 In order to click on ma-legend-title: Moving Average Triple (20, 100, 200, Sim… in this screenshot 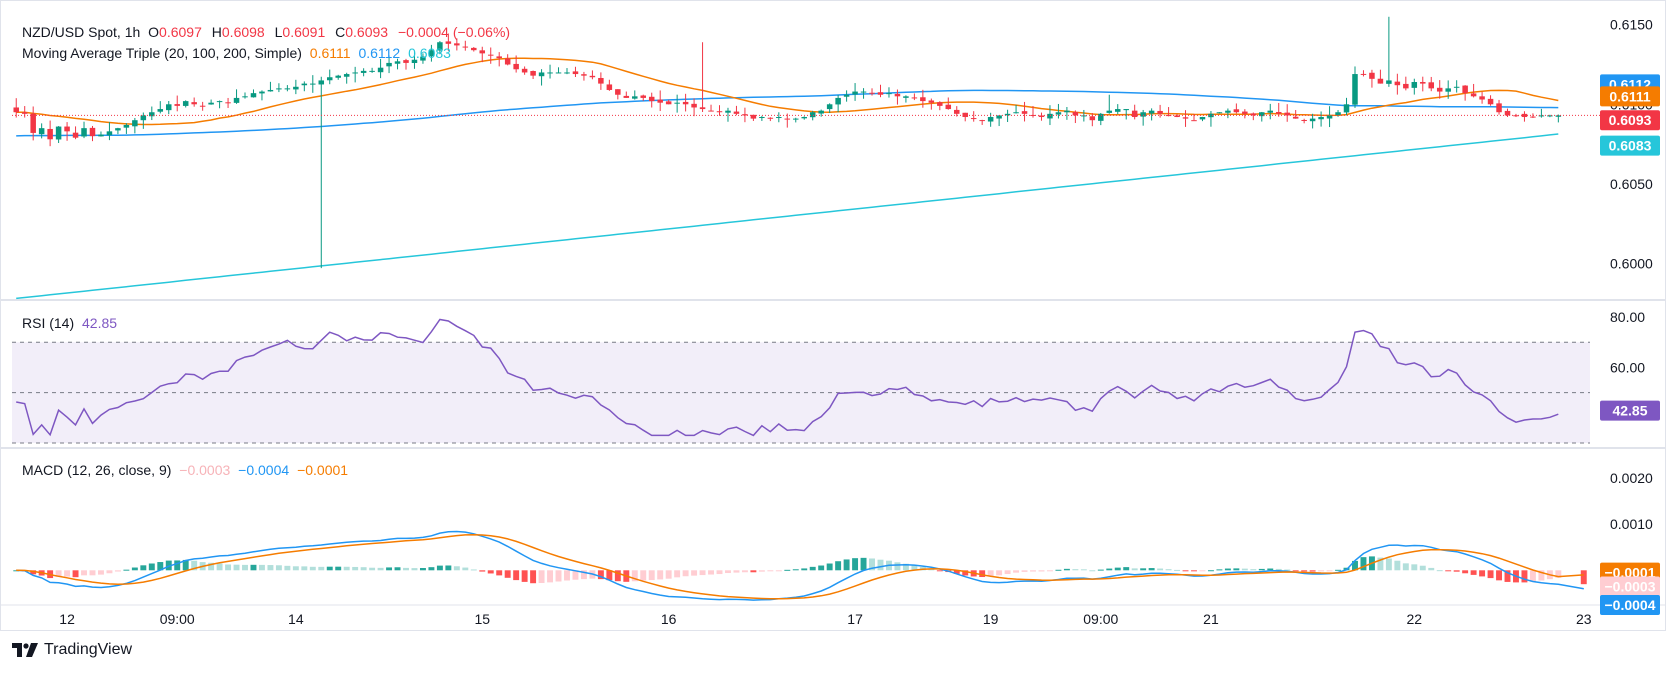, I will do `click(162, 53)`.